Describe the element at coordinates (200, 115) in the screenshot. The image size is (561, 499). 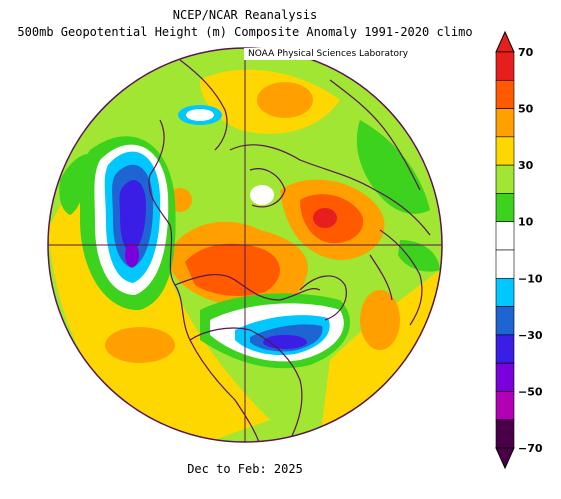
I see `field-white-north` at that location.